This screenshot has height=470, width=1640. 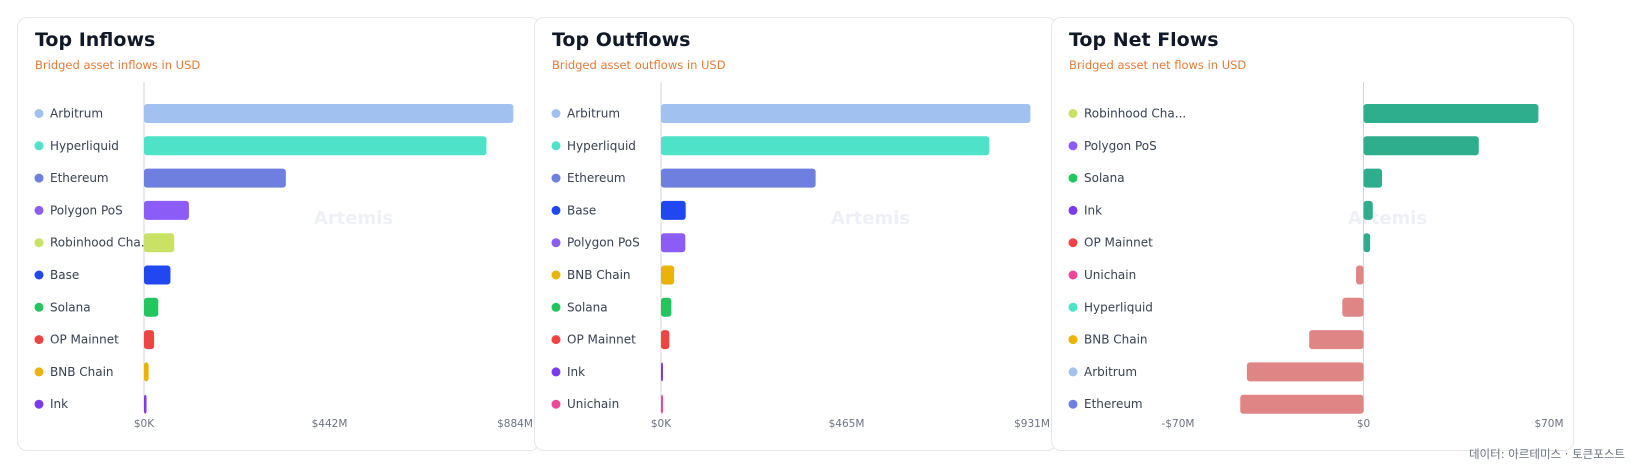 What do you see at coordinates (601, 146) in the screenshot?
I see `category-label: Hyperliquid` at bounding box center [601, 146].